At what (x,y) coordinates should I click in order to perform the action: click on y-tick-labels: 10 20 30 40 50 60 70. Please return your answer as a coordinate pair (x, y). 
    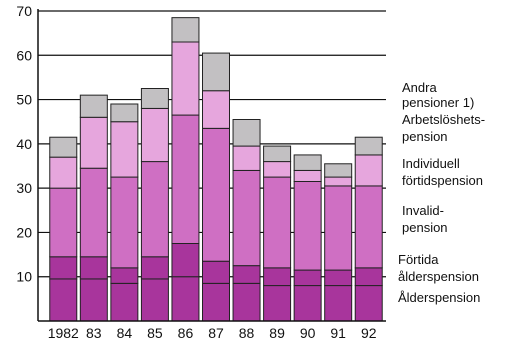
    Looking at the image, I should click on (24, 144).